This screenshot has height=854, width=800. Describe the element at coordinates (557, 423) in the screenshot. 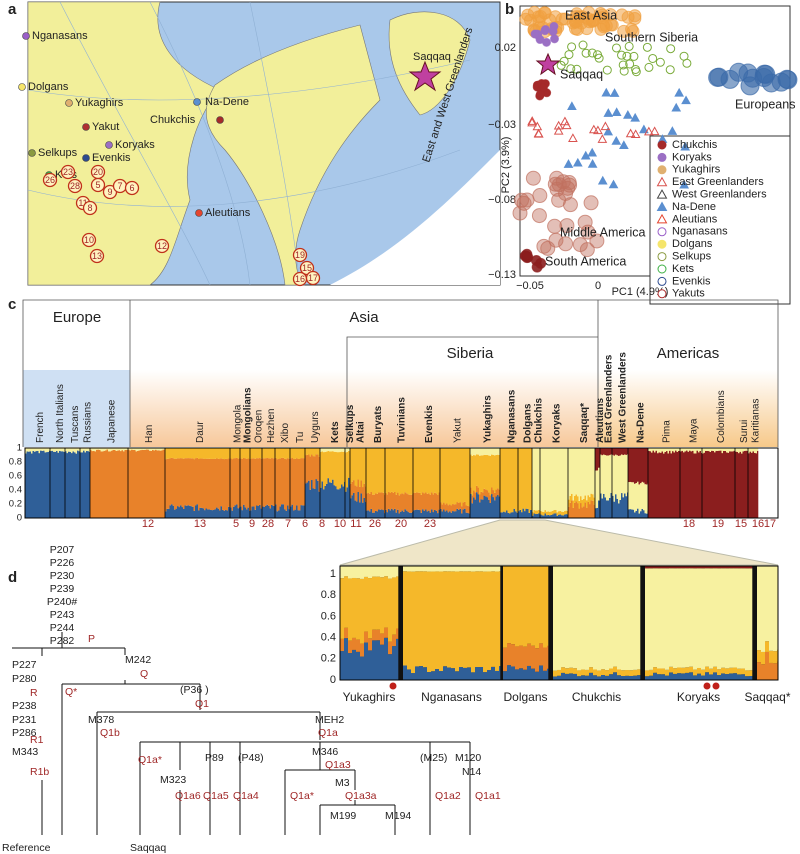

I see `population-label: Koryaks` at that location.